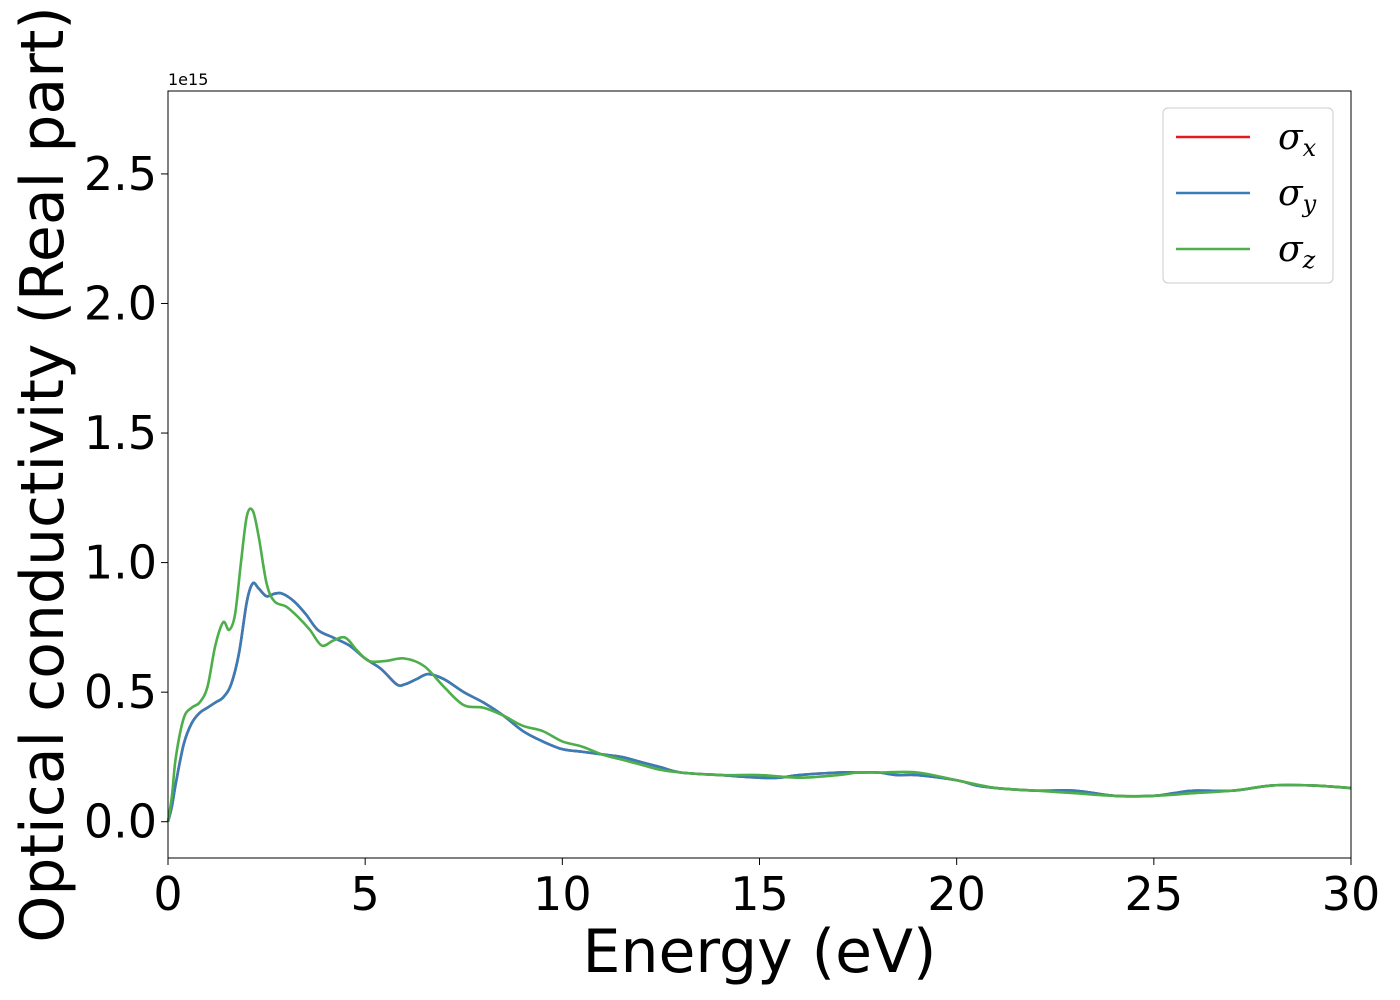 The image size is (1400, 1000). I want to click on x-tick-label: 25, so click(1154, 894).